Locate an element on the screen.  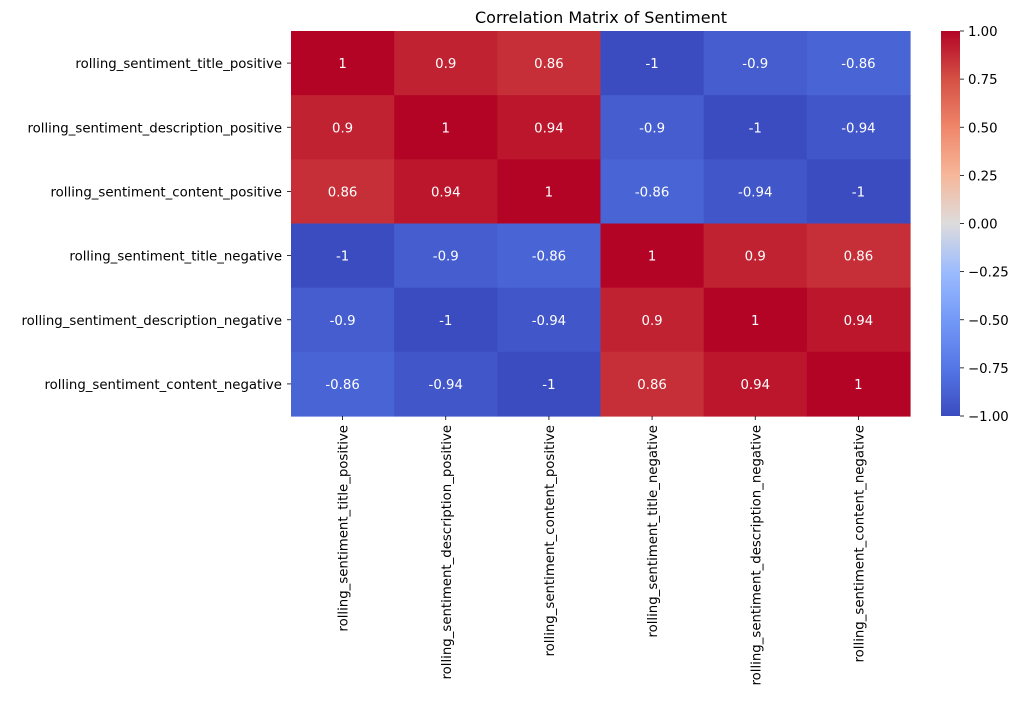
y-tick-label: rolling_sentiment_title_positive is located at coordinates (178, 64).